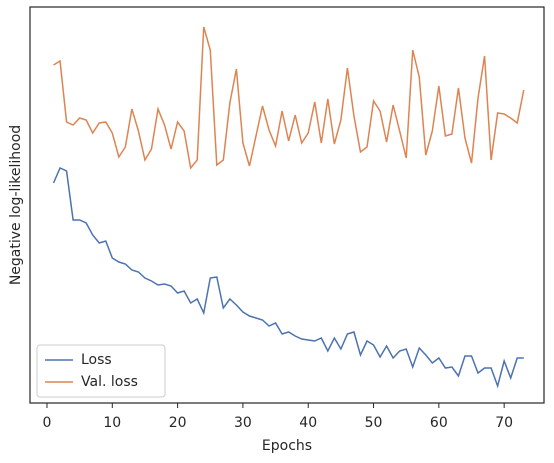 The image size is (554, 463). What do you see at coordinates (287, 446) in the screenshot?
I see `x-axis-label: Epochs` at bounding box center [287, 446].